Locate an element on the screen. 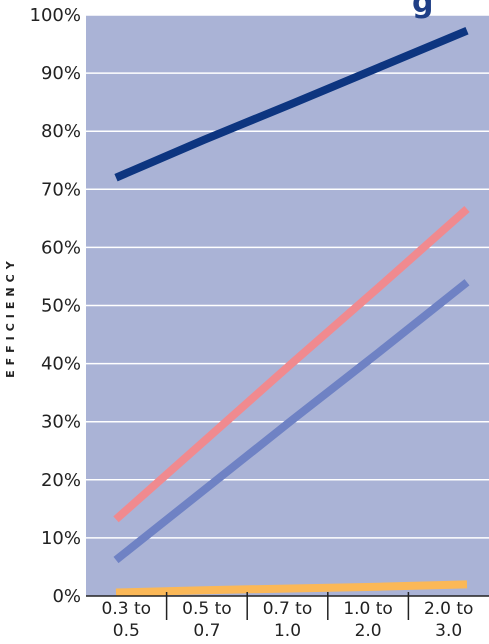  x-tick-label: 3.0 is located at coordinates (448, 630).